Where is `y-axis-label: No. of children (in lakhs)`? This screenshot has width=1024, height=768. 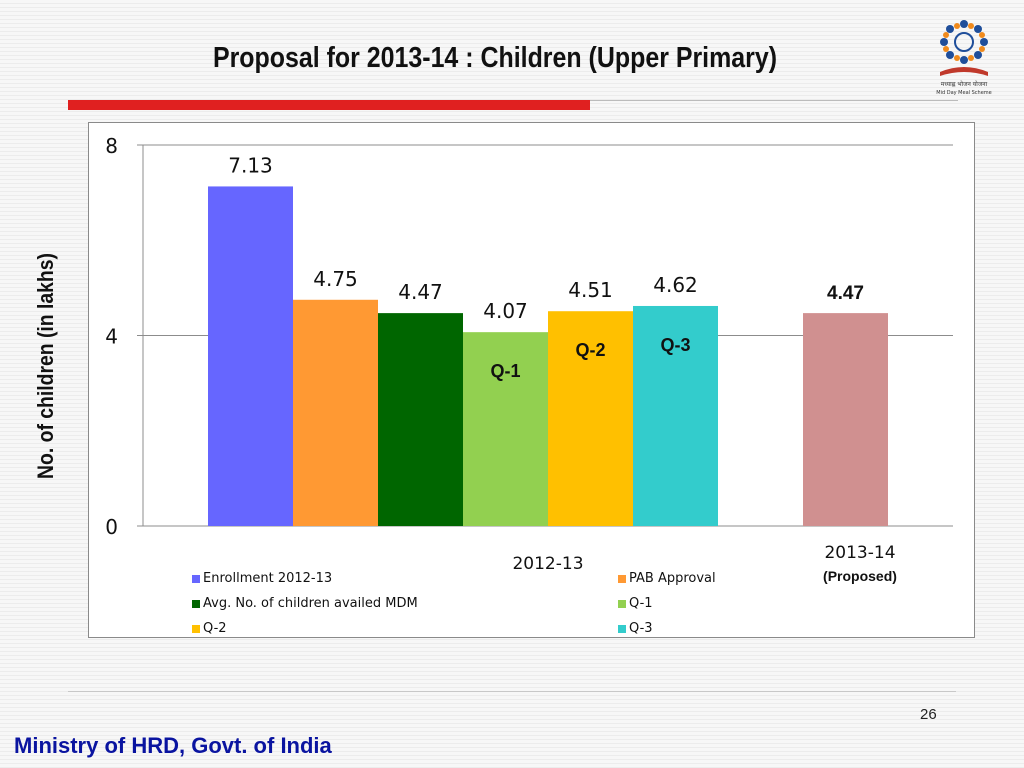 y-axis-label: No. of children (in lakhs) is located at coordinates (45, 366).